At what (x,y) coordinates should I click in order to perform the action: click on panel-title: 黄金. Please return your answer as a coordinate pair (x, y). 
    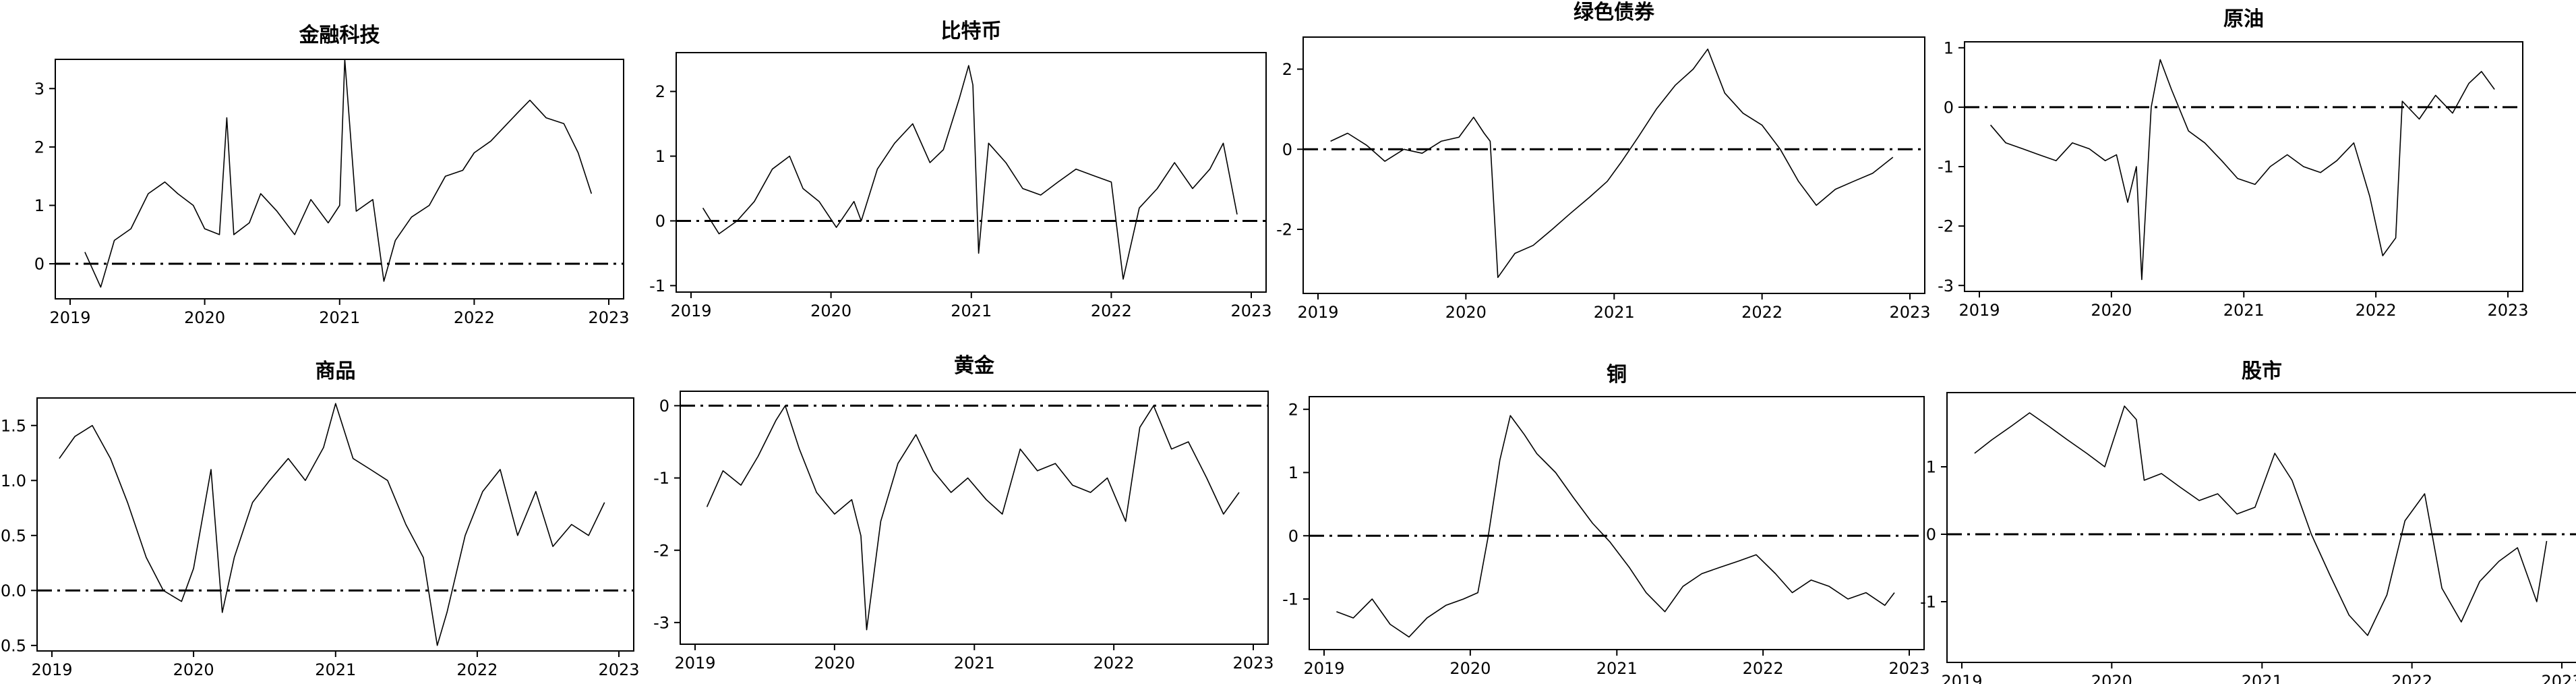
    Looking at the image, I should click on (974, 366).